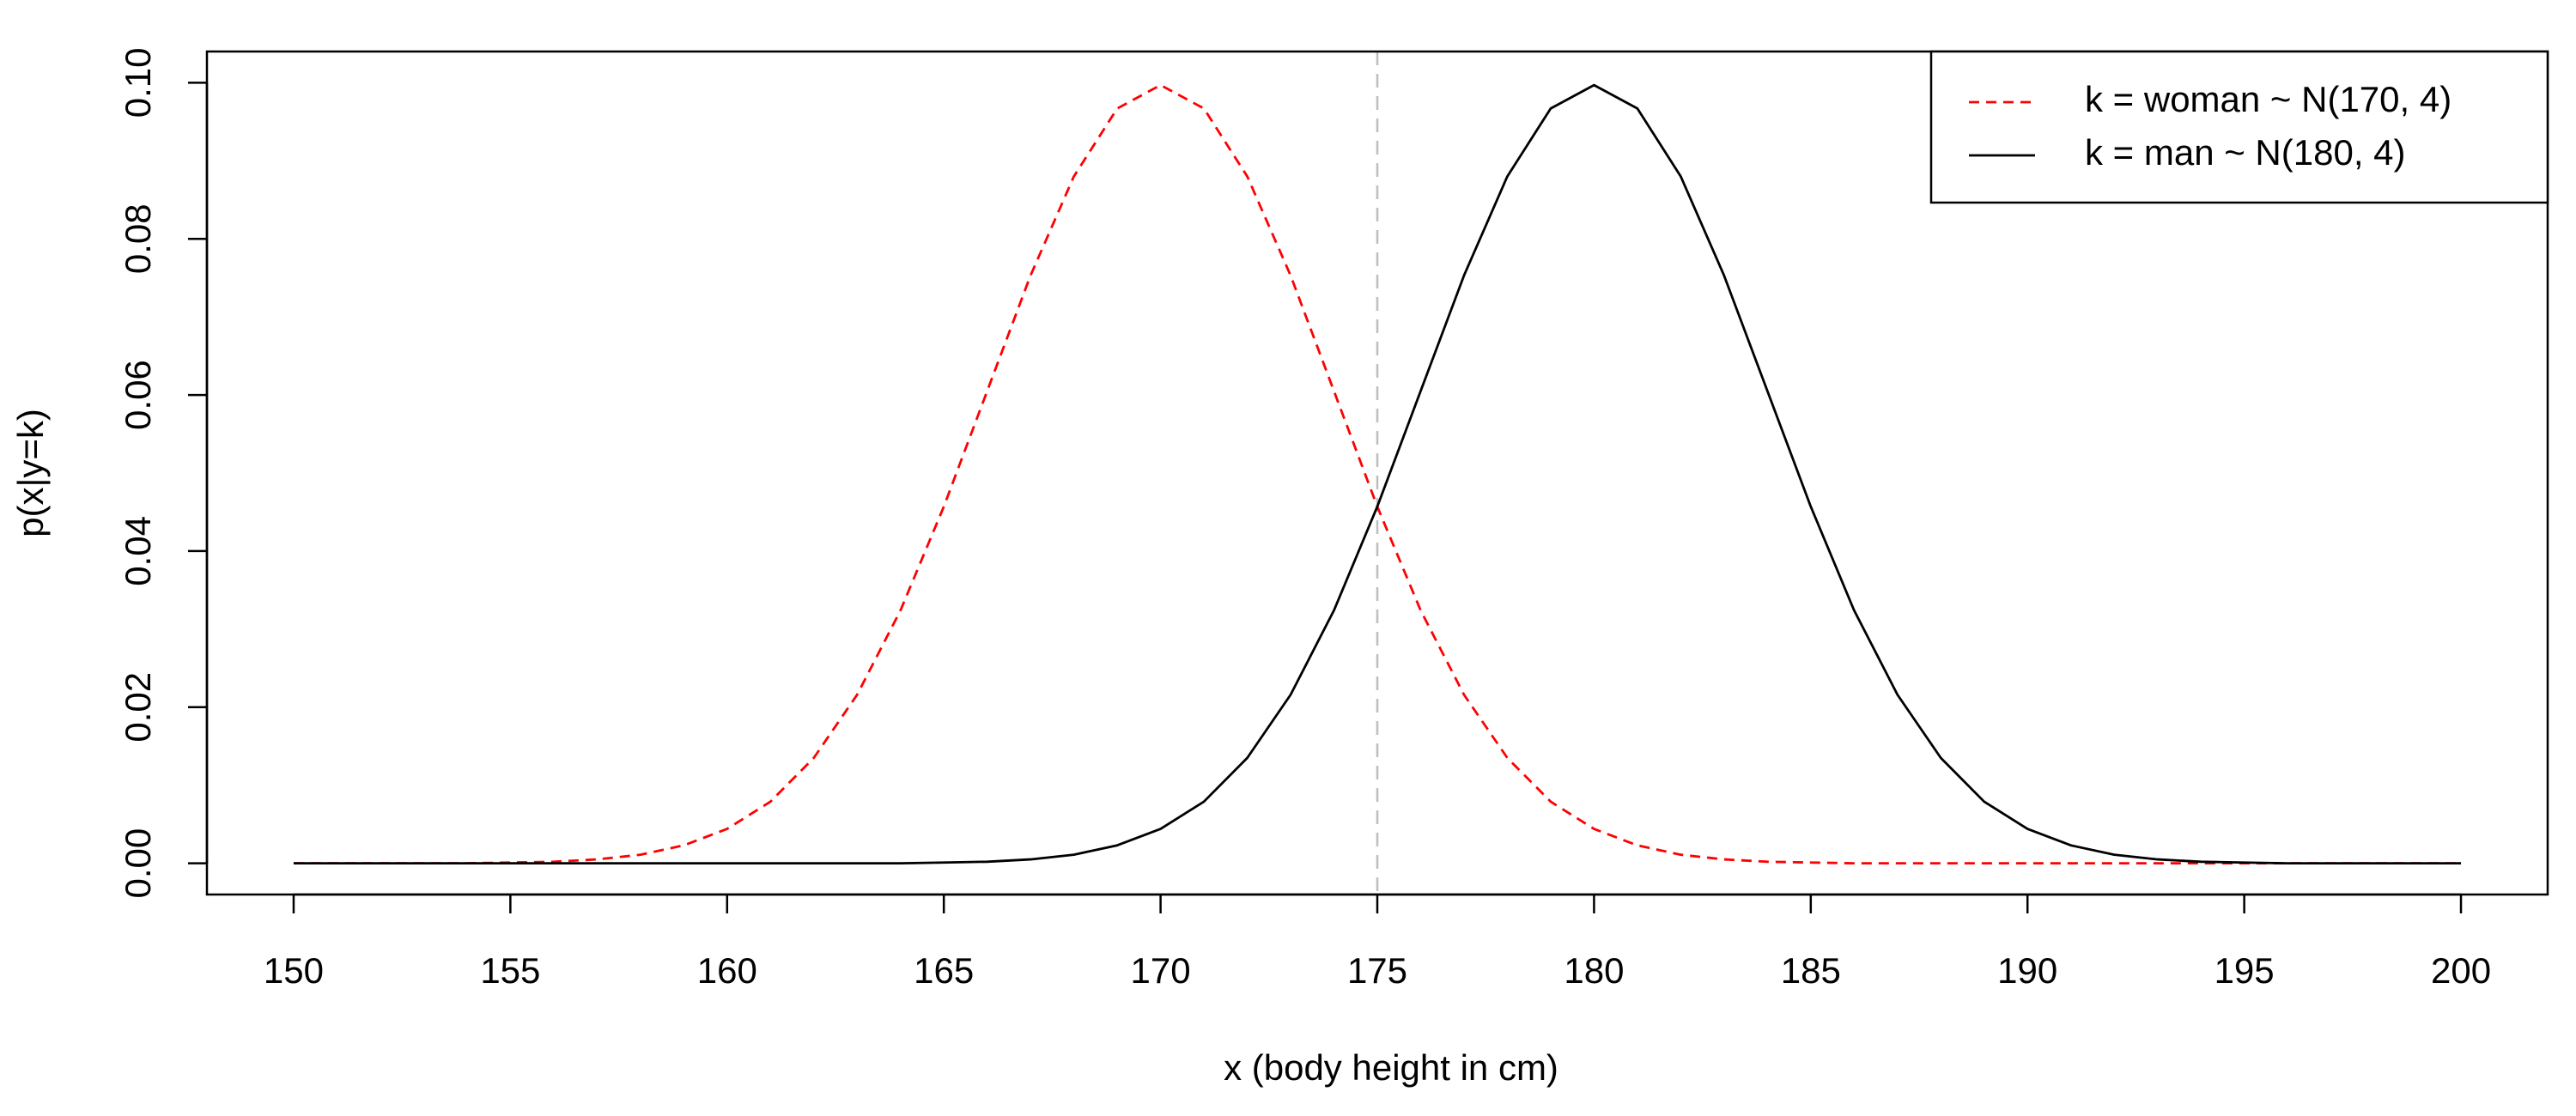  I want to click on legend-label: k = woman ~ N(170, 4), so click(2268, 99).